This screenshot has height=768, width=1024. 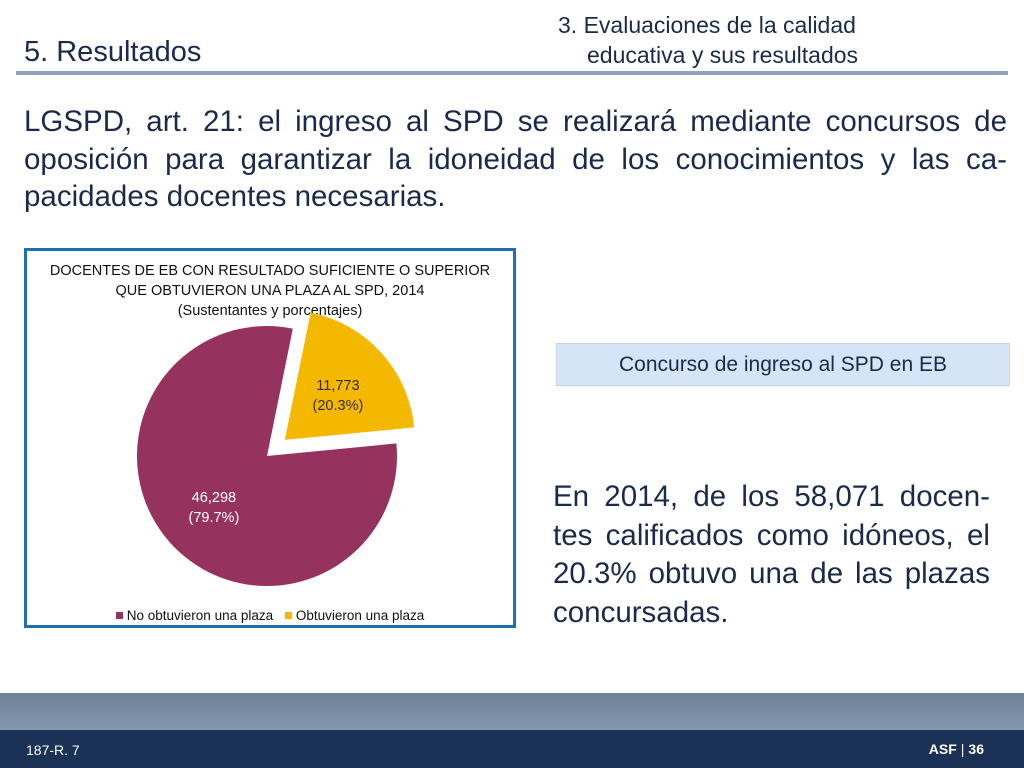 What do you see at coordinates (337, 386) in the screenshot?
I see `pie-value-label-0: 11,773` at bounding box center [337, 386].